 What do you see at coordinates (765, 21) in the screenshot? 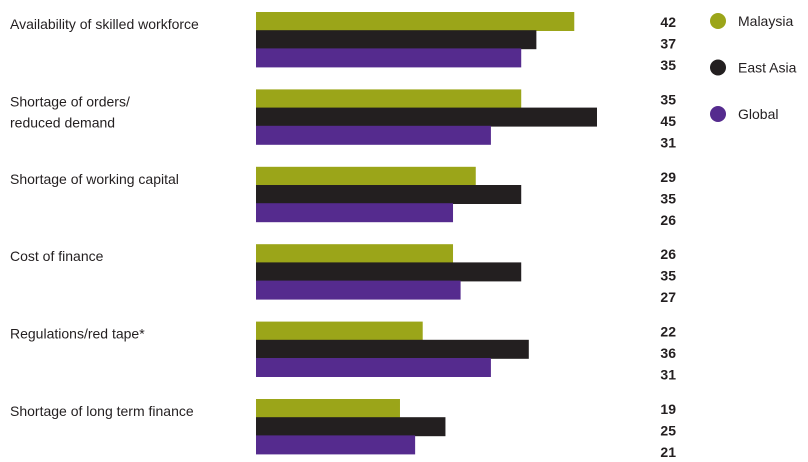
I see `legend-label: Malaysia` at bounding box center [765, 21].